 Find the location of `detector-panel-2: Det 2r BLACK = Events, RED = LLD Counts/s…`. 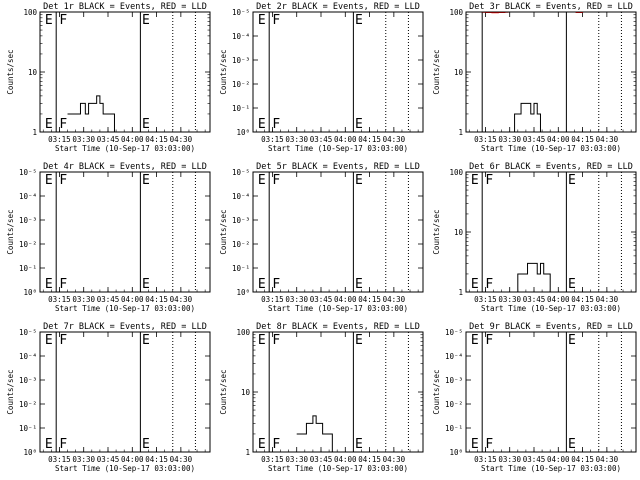

detector-panel-2: Det 2r BLACK = Events, RED = LLD Counts/s… is located at coordinates (321, 77).